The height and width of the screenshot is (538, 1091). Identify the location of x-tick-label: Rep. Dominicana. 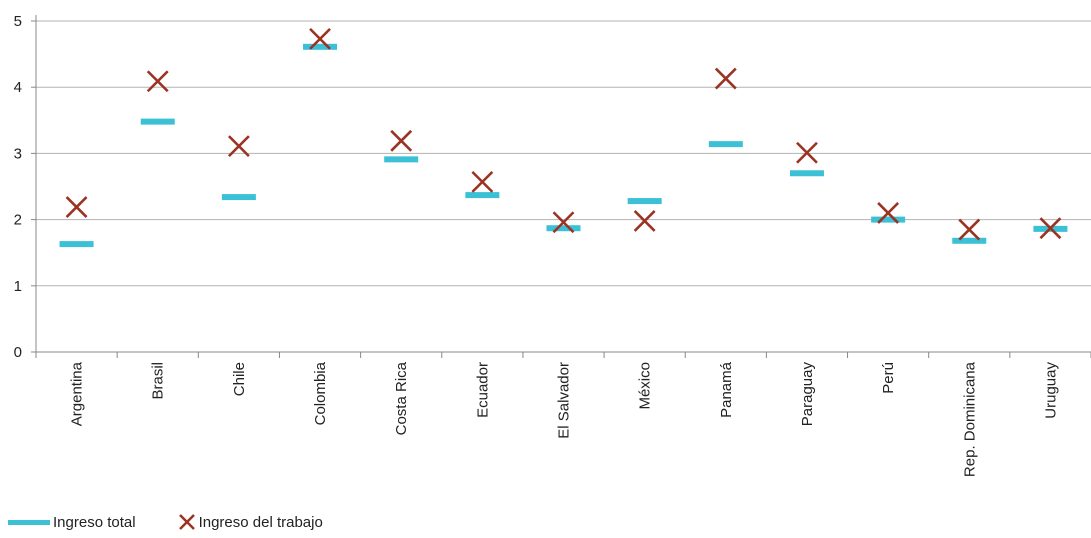
(969, 419).